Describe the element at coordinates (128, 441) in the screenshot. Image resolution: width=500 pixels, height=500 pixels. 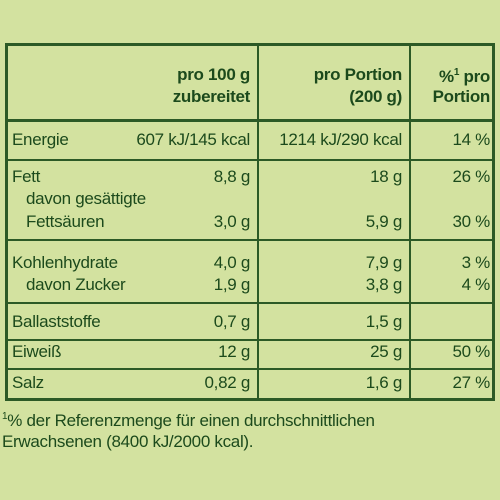
I see `footnote-text: Erwachsenen (8400 kJ/2000 kcal).` at that location.